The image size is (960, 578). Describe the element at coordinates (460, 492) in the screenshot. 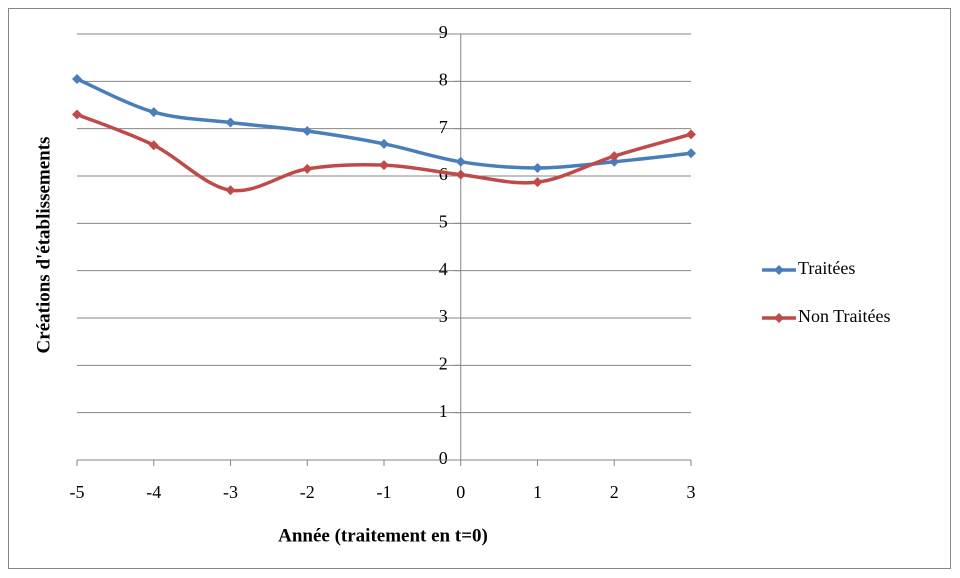

I see `x-tick-label: 0` at that location.